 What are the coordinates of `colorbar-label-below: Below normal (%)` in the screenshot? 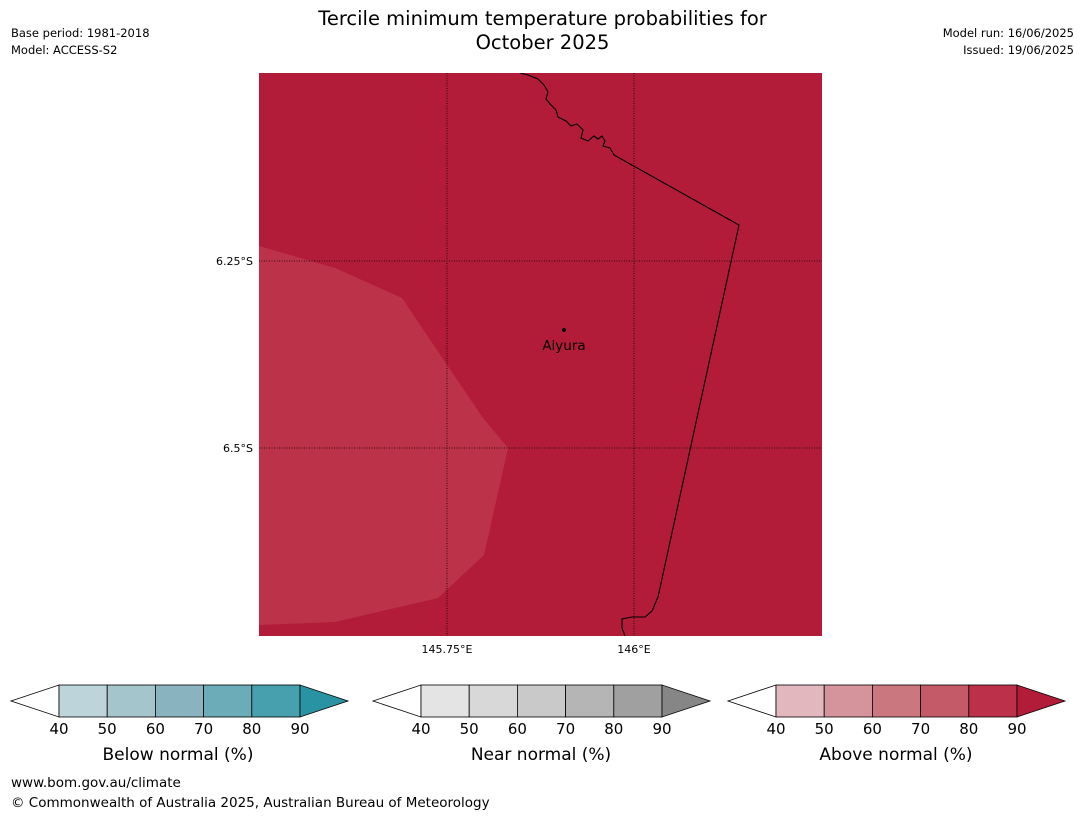 It's located at (178, 755).